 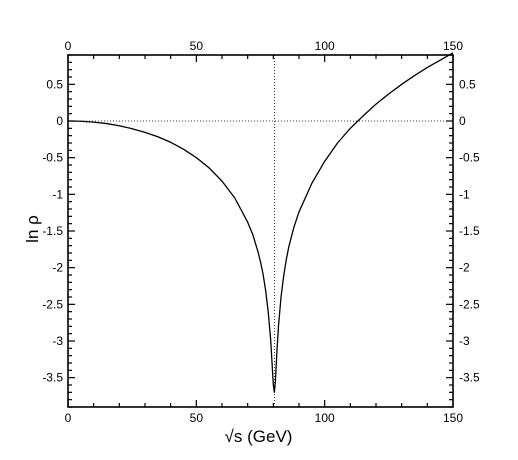 I want to click on y-tick-label-left: -0.5, so click(x=52, y=158).